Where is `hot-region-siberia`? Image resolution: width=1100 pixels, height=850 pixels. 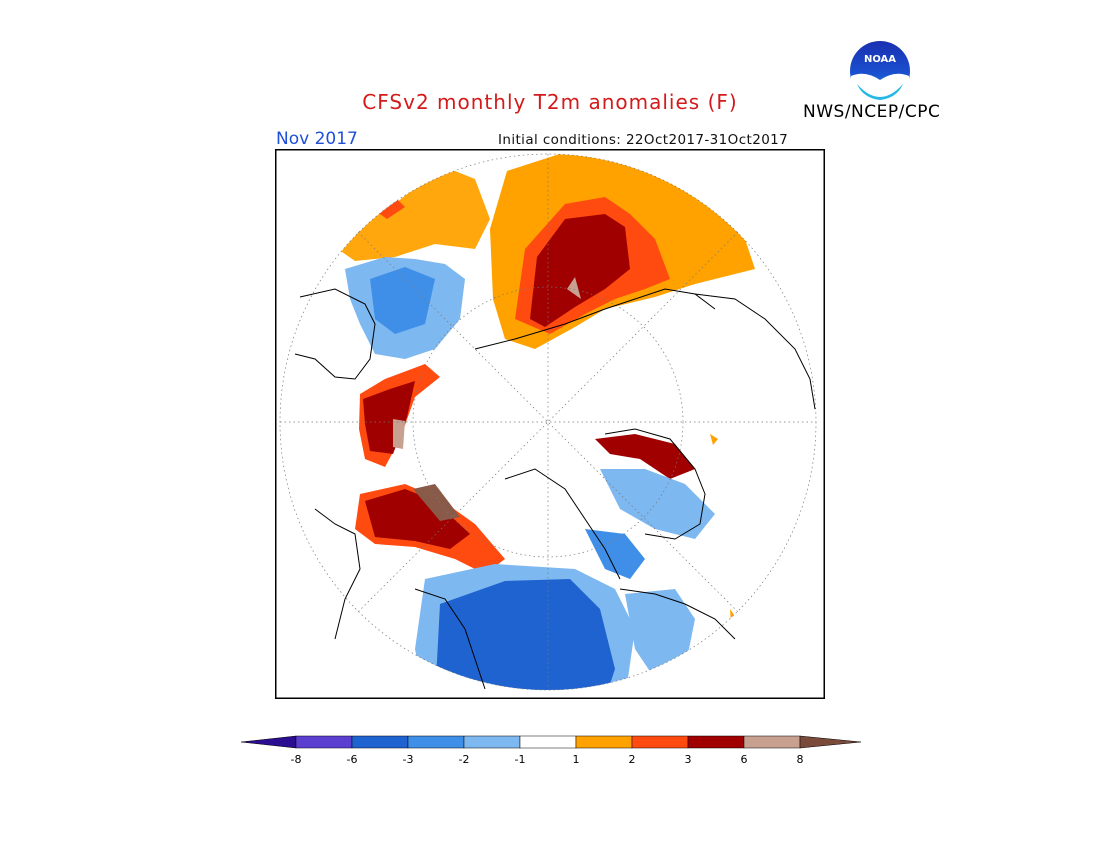
hot-region-siberia is located at coordinates (580, 270).